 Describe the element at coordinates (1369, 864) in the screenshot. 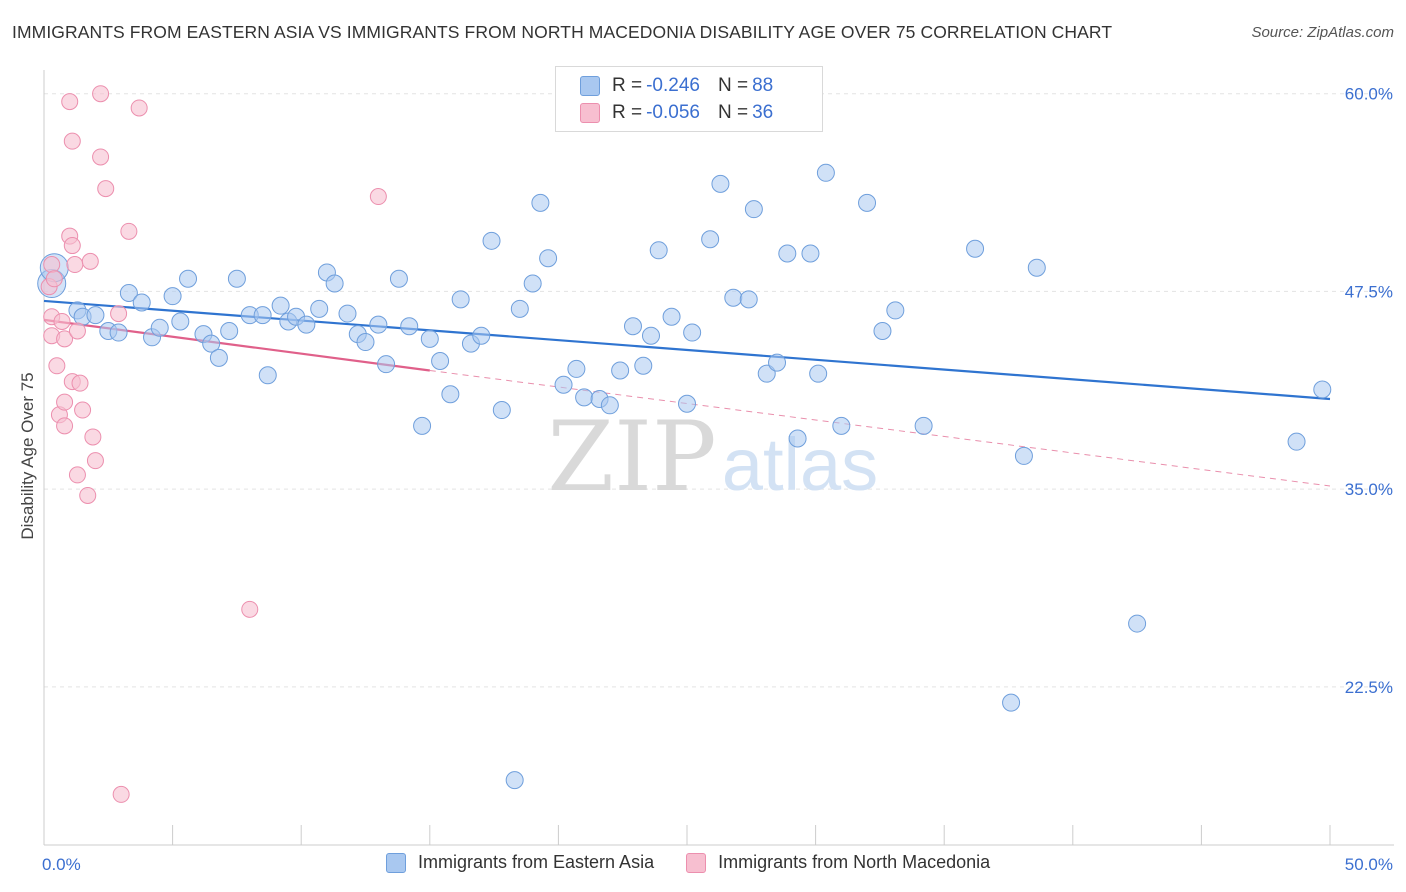

I see `x-tick-label-max: 50.0%` at that location.